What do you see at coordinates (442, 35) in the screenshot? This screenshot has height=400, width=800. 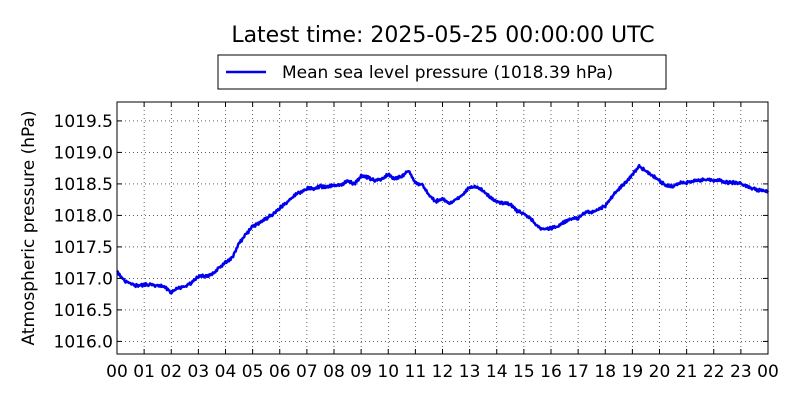 I see `chart-title: Latest time: 2025-05-25 00:00:00 UTC` at bounding box center [442, 35].